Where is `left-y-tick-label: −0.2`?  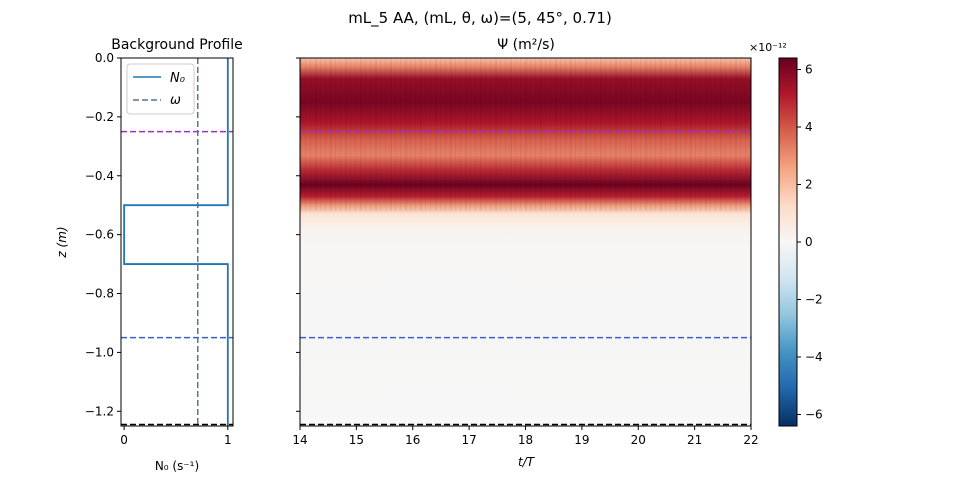
left-y-tick-label: −0.2 is located at coordinates (99, 117).